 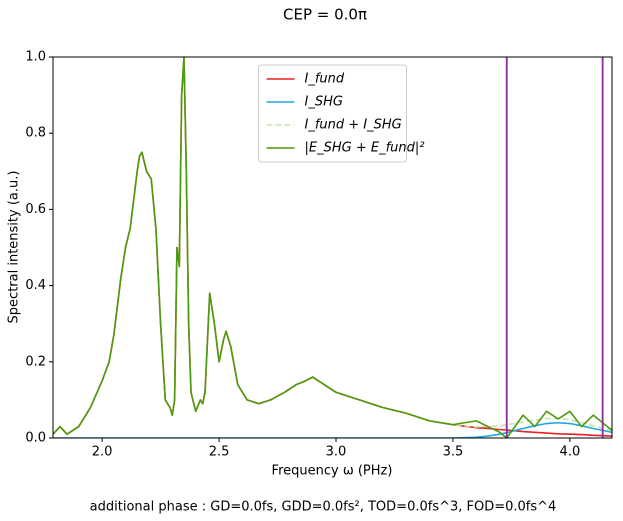 What do you see at coordinates (324, 102) in the screenshot?
I see `legend-label: I_SHG` at bounding box center [324, 102].